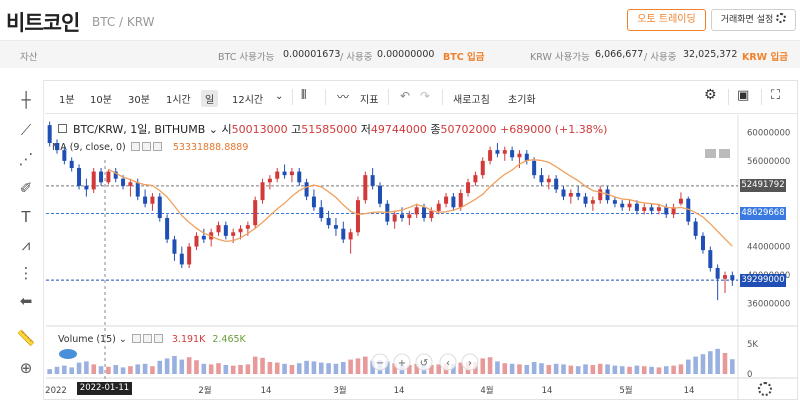 The height and width of the screenshot is (402, 800). What do you see at coordinates (26, 100) in the screenshot?
I see `crosshair-icon: ┼` at bounding box center [26, 100].